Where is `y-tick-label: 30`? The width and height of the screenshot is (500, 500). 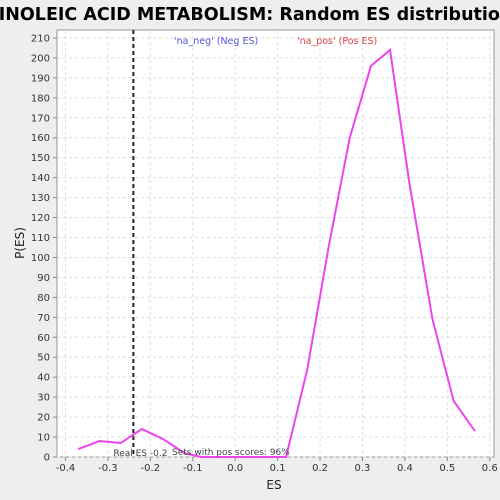 y-tick-label: 30 is located at coordinates (43, 398).